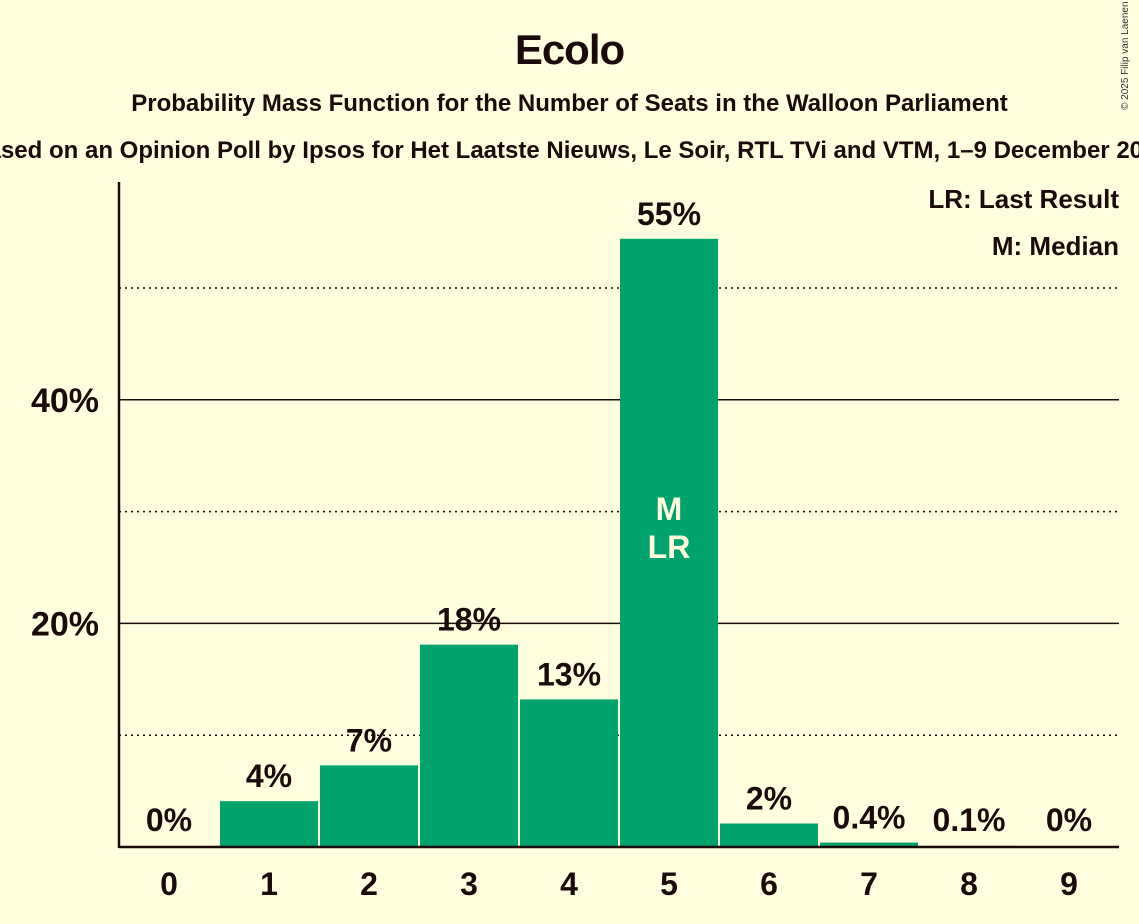 The height and width of the screenshot is (924, 1139). Describe the element at coordinates (669, 884) in the screenshot. I see `x-tick-label: 5` at that location.